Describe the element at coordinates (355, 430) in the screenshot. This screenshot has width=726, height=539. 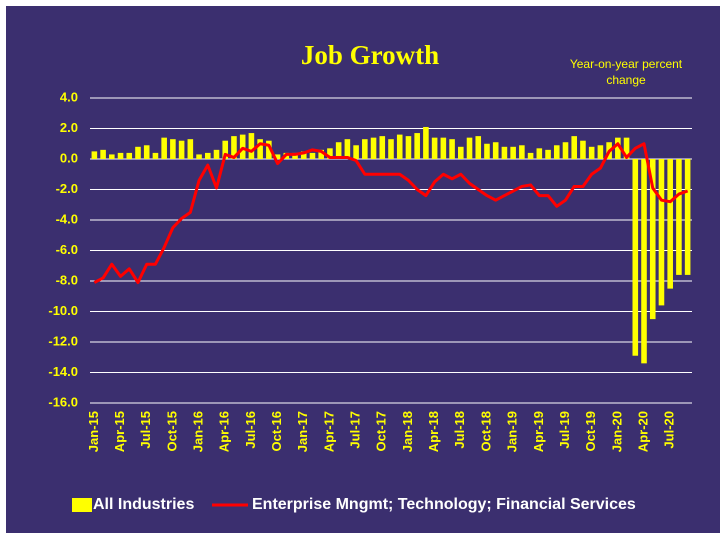
I see `x-tick-label: Jul-17` at that location.